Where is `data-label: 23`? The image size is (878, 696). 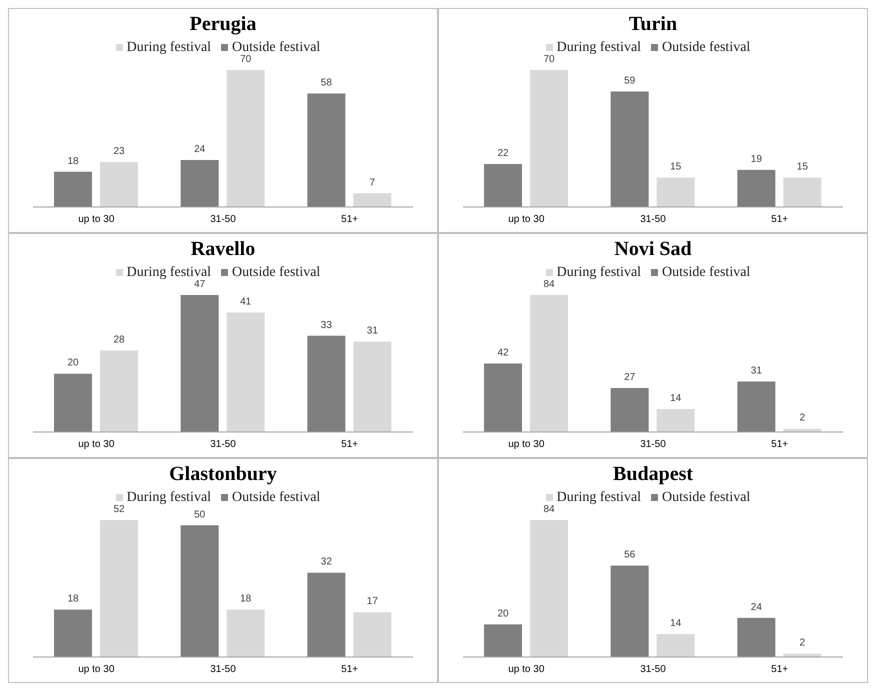
data-label: 23 is located at coordinates (119, 151).